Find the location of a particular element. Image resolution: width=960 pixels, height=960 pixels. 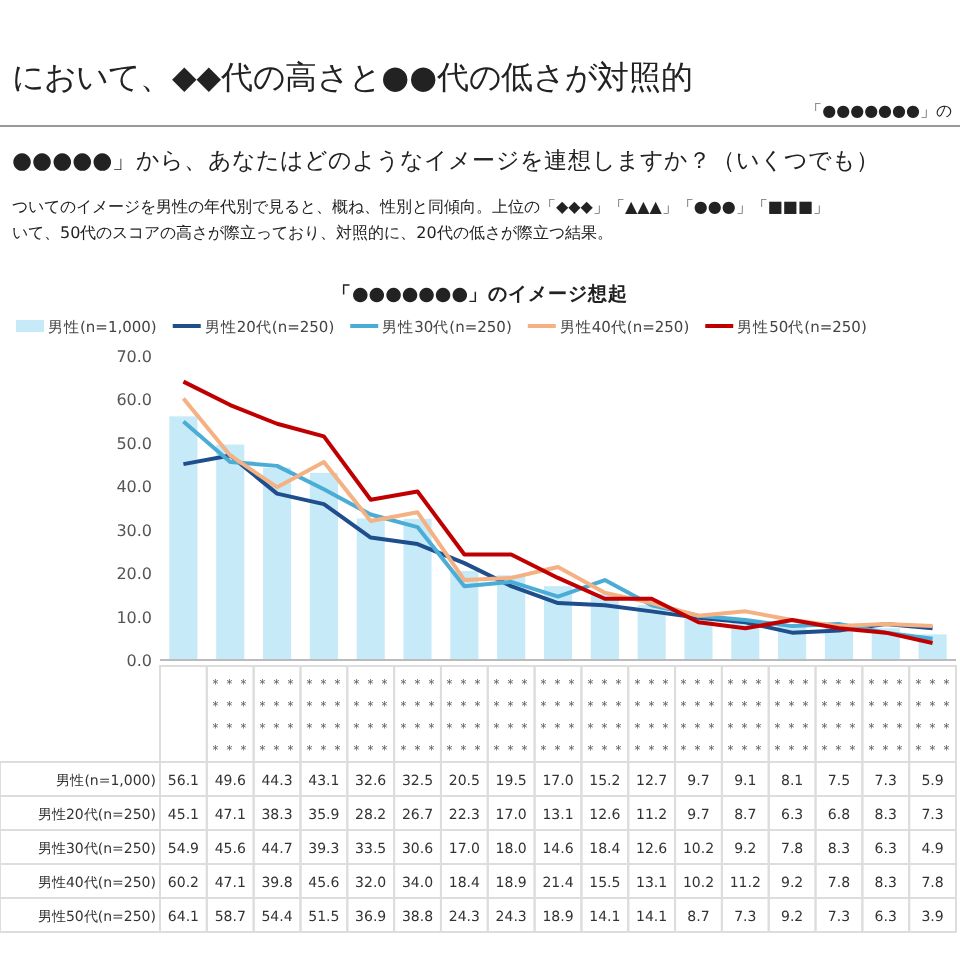

y-tick-label: 0.0 is located at coordinates (139, 661).